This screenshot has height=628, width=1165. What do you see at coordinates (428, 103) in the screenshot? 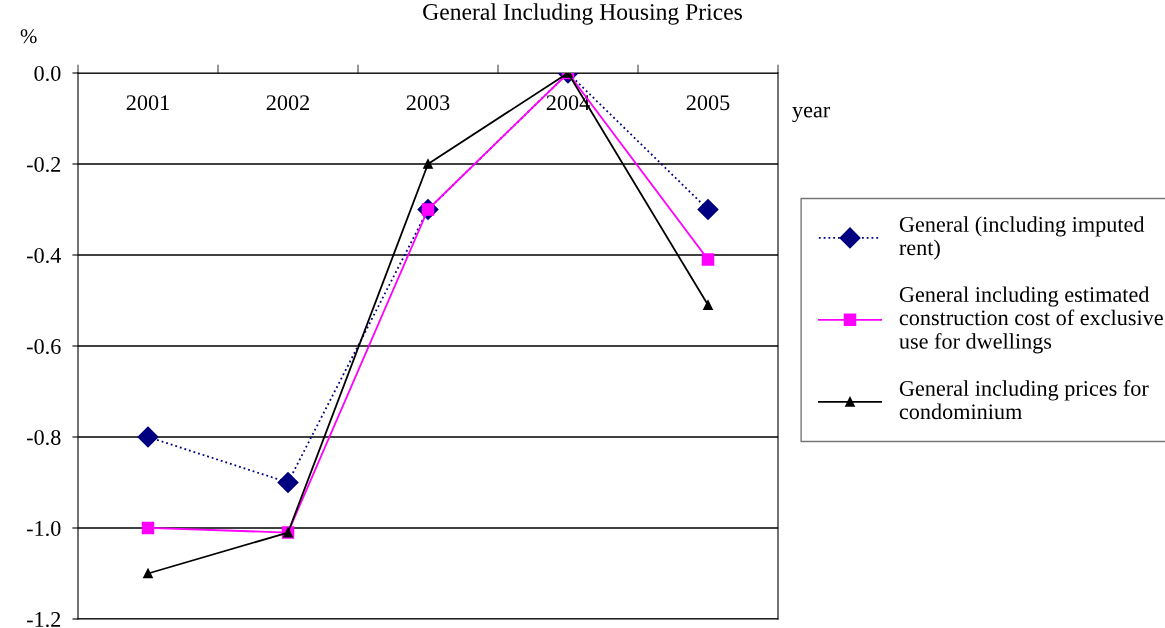
I see `x-tick-label: 2003` at bounding box center [428, 103].